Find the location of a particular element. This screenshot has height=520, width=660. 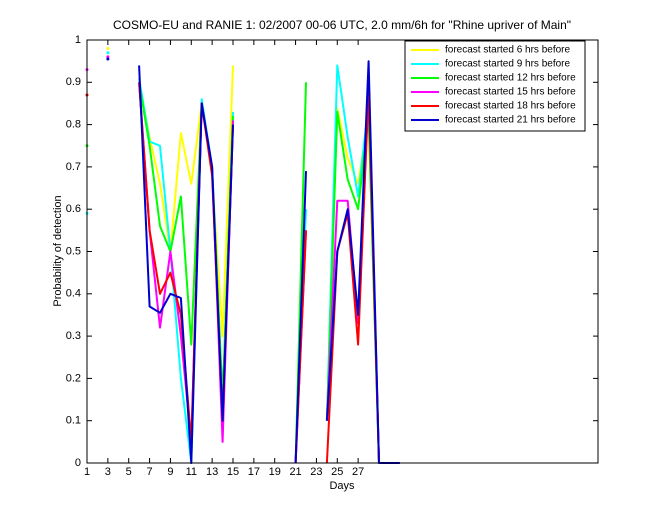

x-tick-label: 17 is located at coordinates (254, 472).